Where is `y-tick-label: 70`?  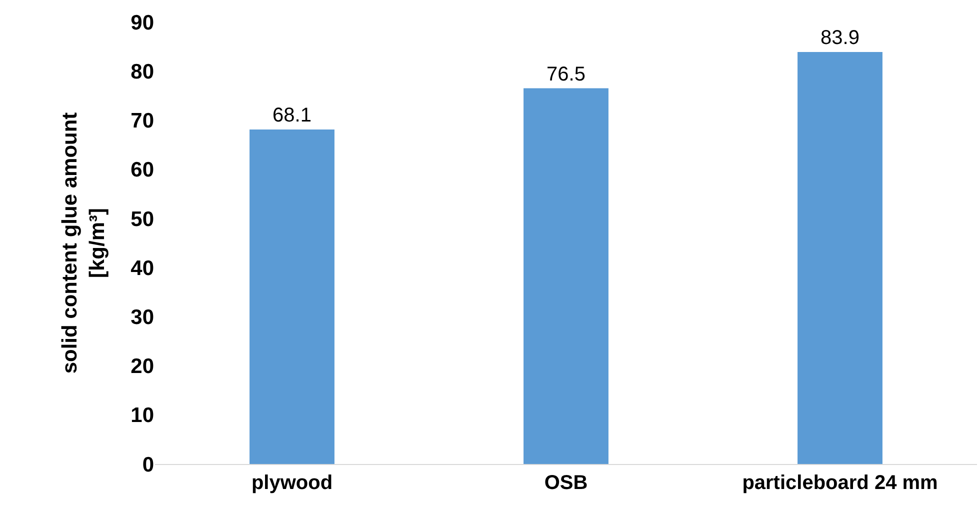
y-tick-label: 70 is located at coordinates (142, 121).